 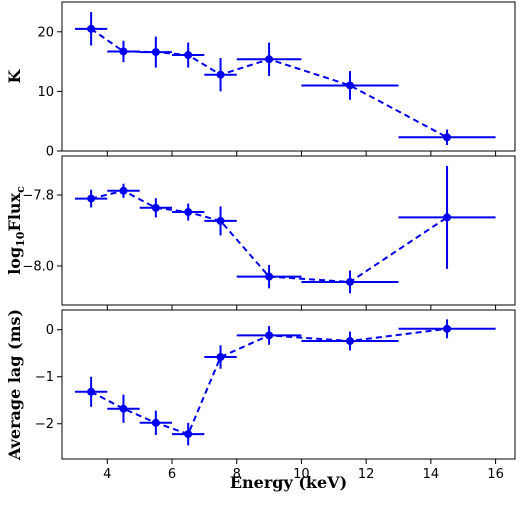 What do you see at coordinates (20, 189) in the screenshot?
I see `y-axis-label-subscript: c` at bounding box center [20, 189].